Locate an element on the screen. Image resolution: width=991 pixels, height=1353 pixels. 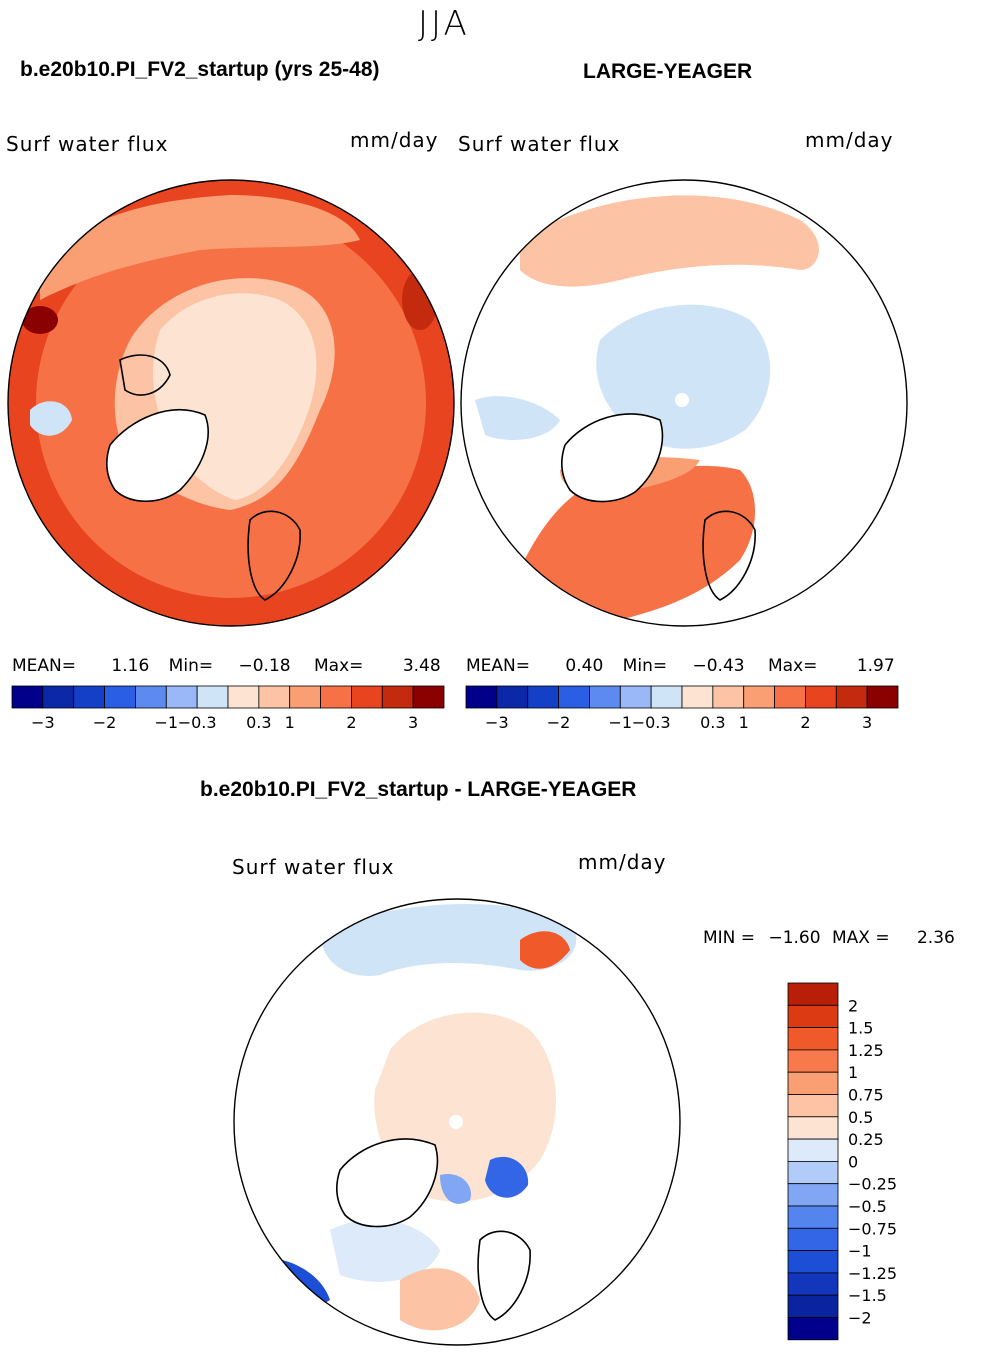
panel1-colorbar: −3 −2 −1 −0.3 0.3 1 2 3 is located at coordinates (228, 708).